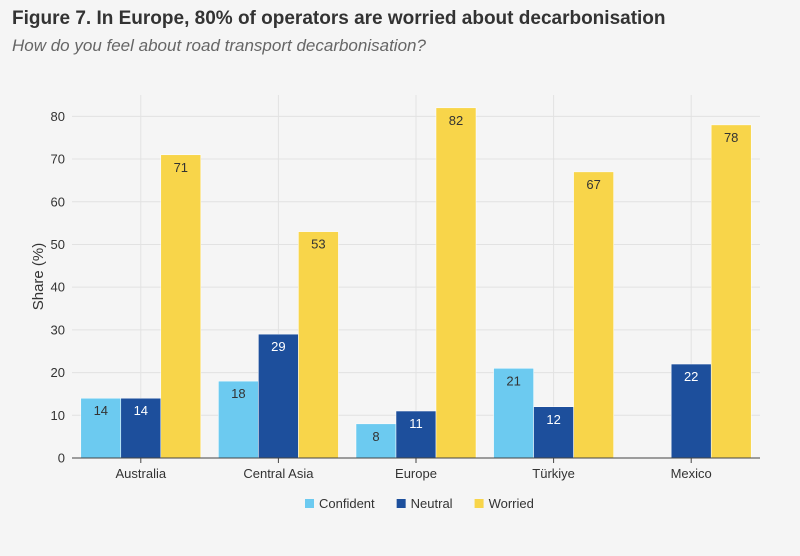 This screenshot has height=556, width=800. What do you see at coordinates (181, 167) in the screenshot?
I see `bar-value-label: 71` at bounding box center [181, 167].